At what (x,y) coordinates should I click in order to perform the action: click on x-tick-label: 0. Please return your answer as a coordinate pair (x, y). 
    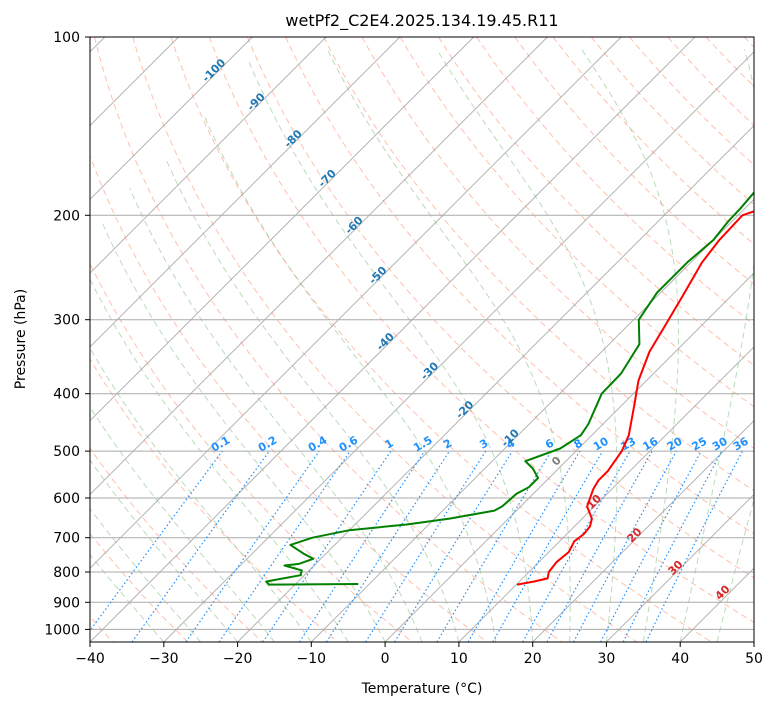
    Looking at the image, I should click on (385, 659).